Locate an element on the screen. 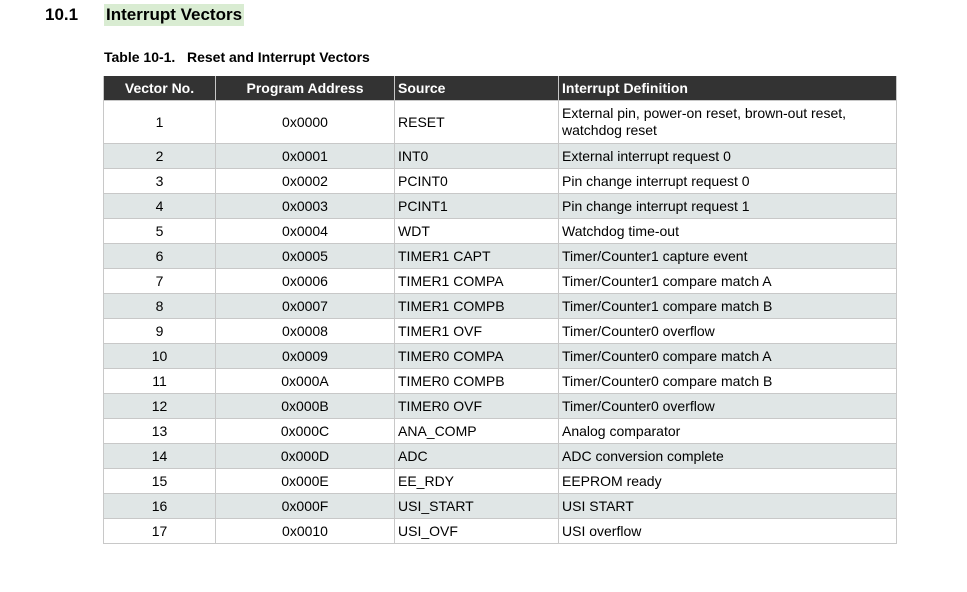 This screenshot has width=967, height=592. vector-no-cell: 17 is located at coordinates (159, 531).